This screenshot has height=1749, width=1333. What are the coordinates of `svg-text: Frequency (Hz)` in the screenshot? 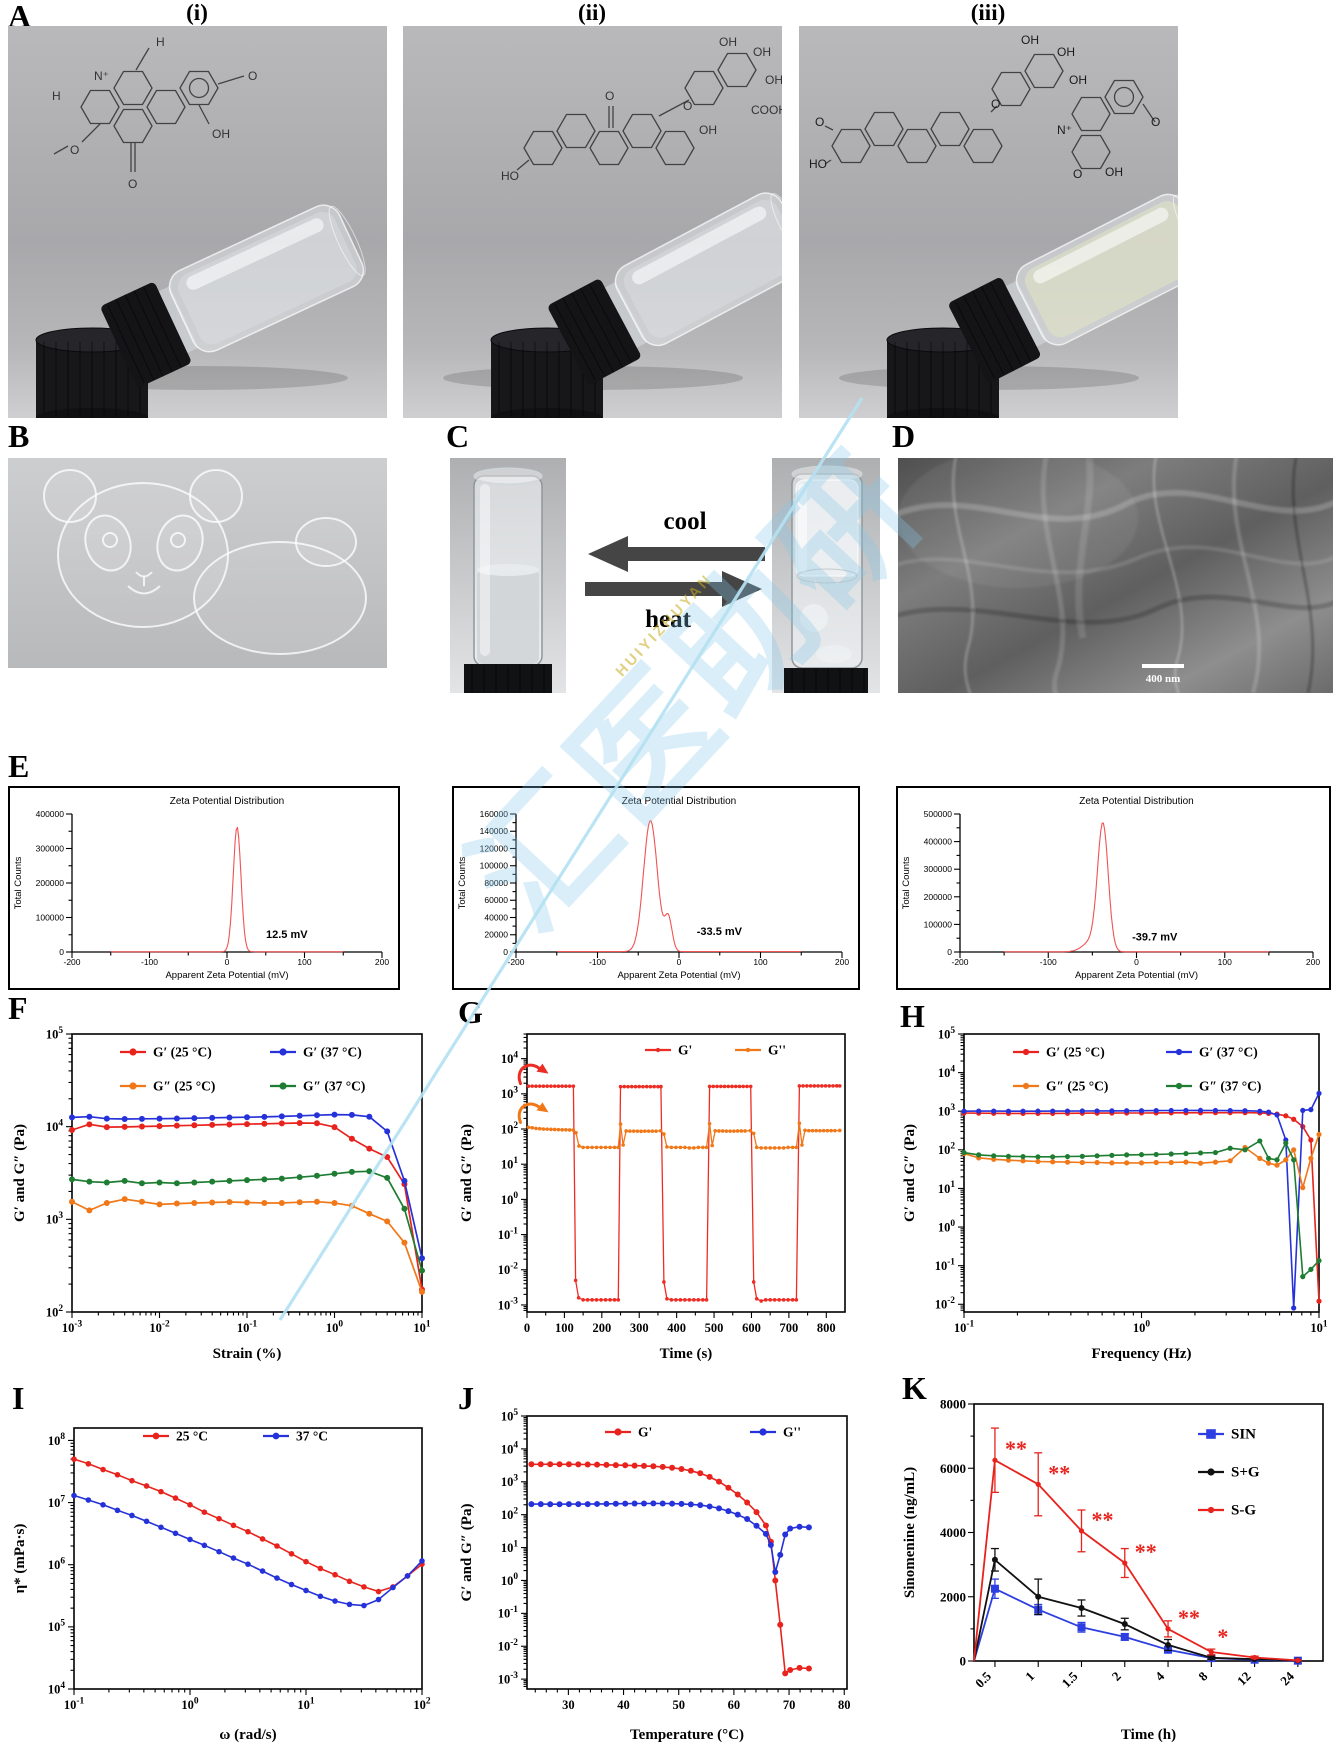 It's located at (1141, 1354).